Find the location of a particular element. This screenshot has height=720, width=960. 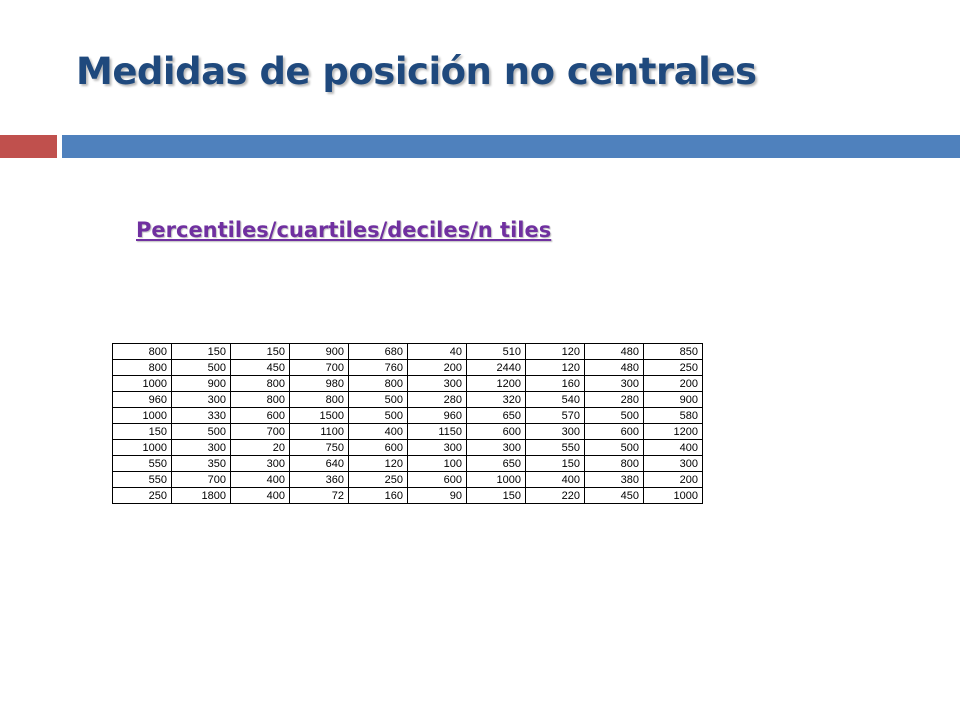

table-cell: 40 is located at coordinates (437, 351).